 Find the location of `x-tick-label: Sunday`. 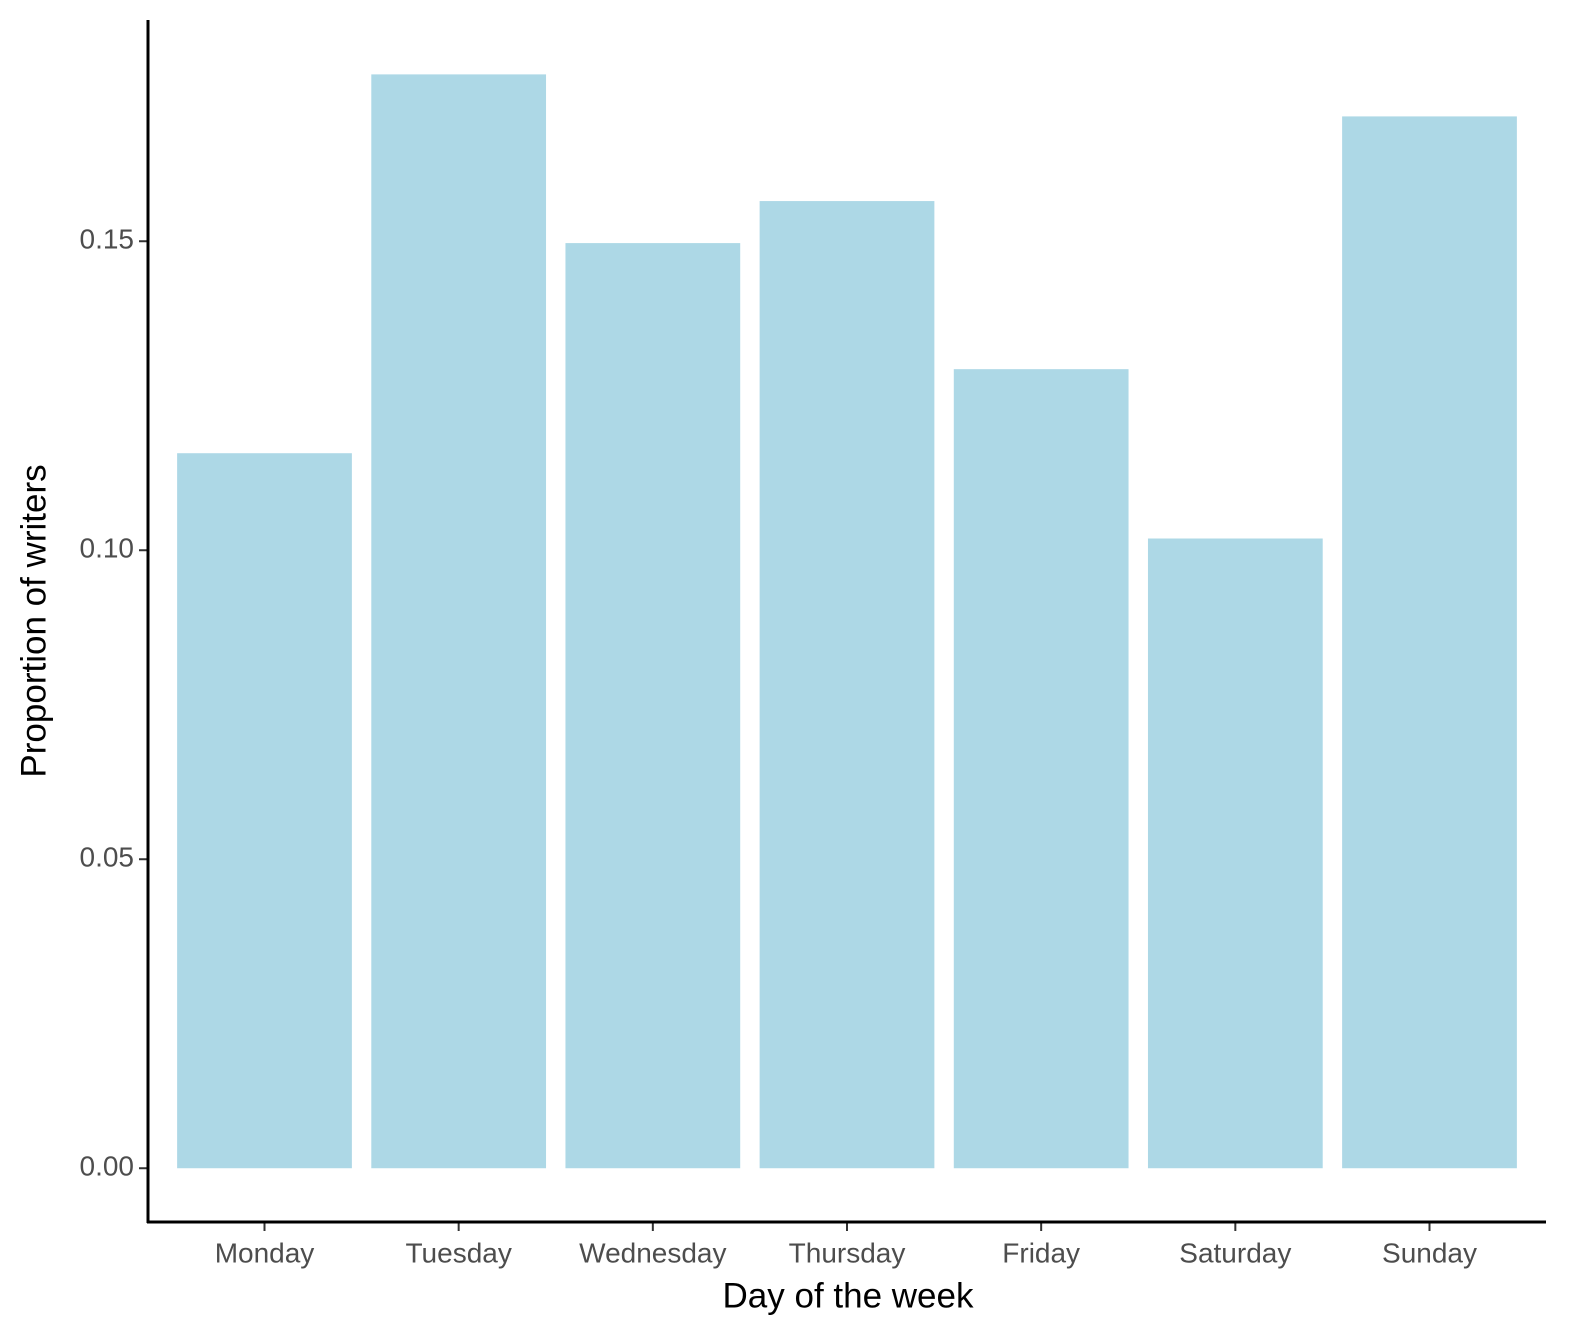

x-tick-label: Sunday is located at coordinates (1429, 1252).